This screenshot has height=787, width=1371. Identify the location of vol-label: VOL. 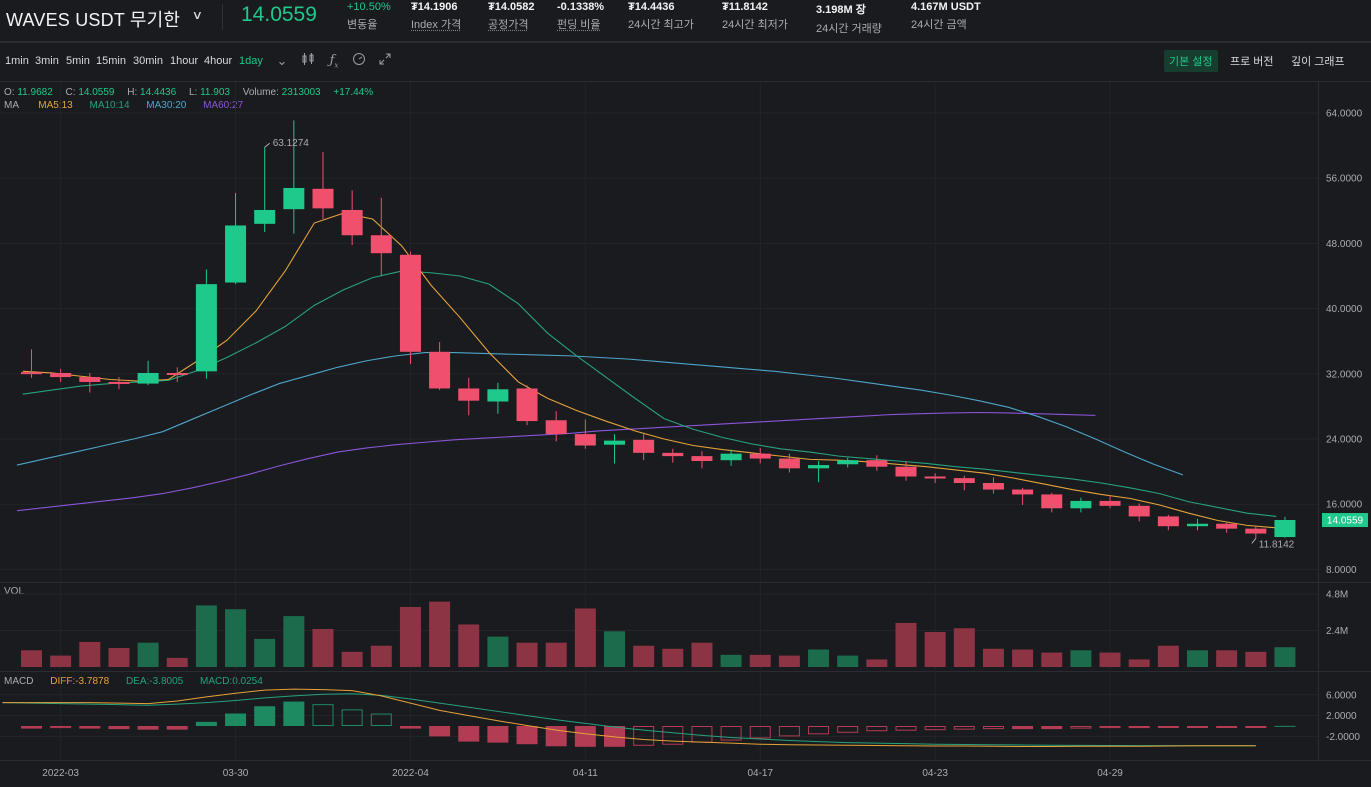
(14, 591).